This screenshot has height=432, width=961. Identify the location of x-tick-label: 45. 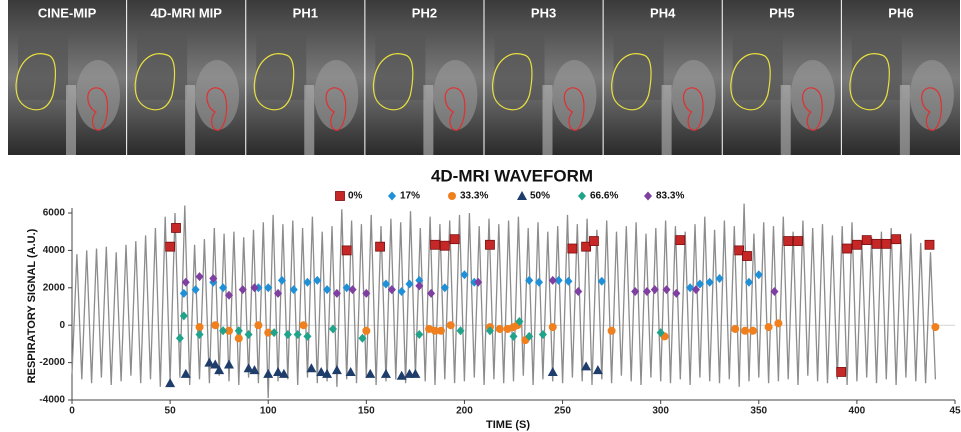
(955, 411).